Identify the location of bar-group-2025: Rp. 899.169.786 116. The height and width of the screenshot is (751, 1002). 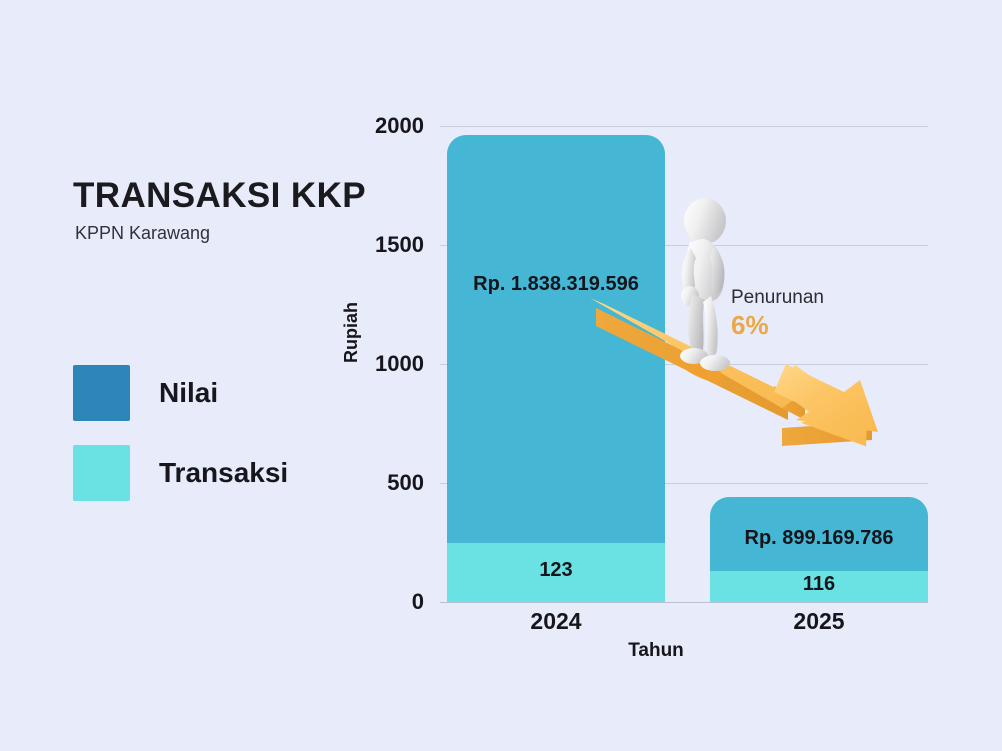
(819, 549).